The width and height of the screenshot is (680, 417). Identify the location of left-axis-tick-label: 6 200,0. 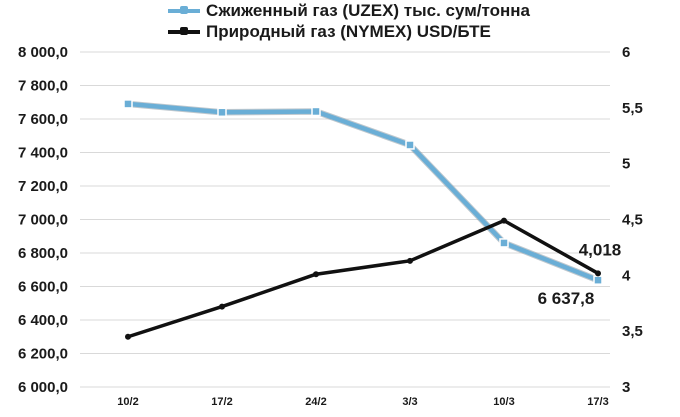
(43, 354).